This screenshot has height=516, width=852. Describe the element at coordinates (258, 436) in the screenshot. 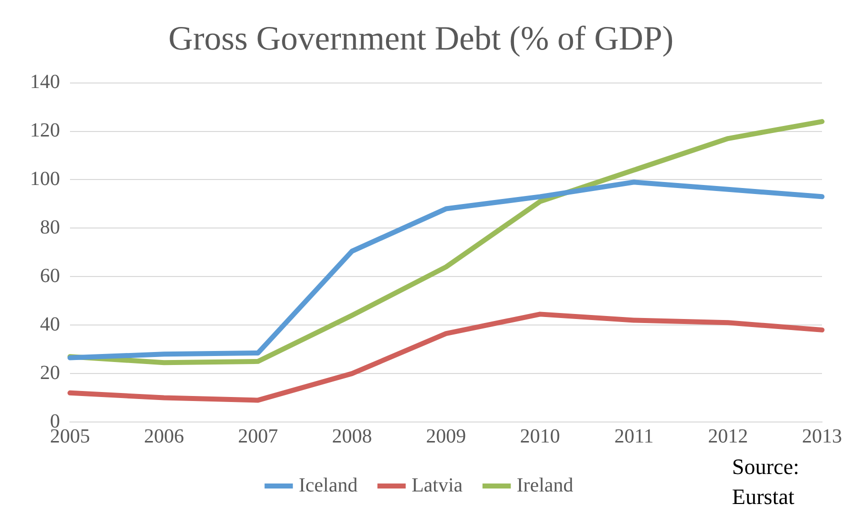

I see `x-tick-label: 2007` at that location.